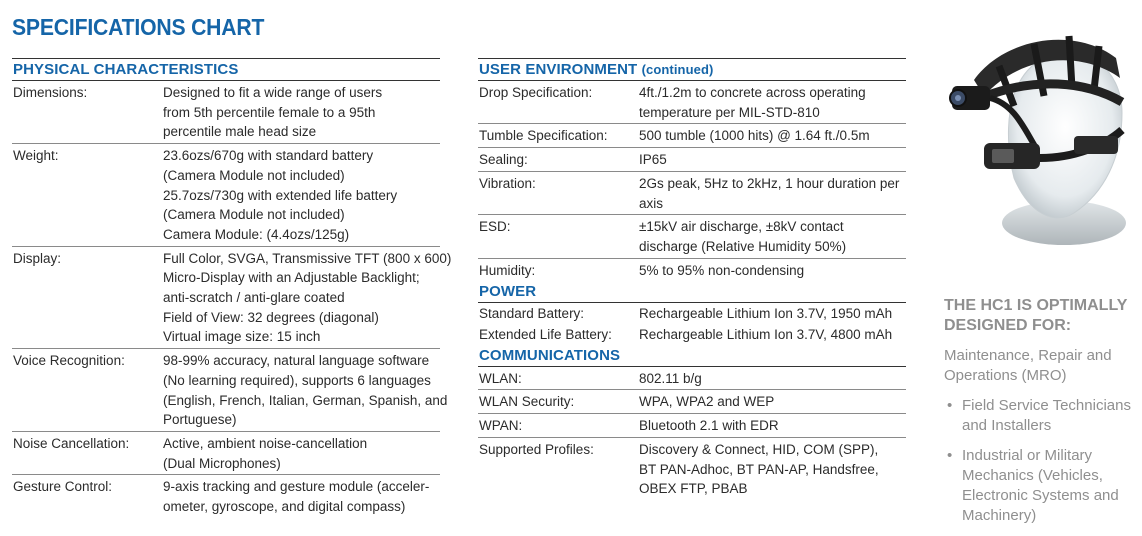 The image size is (1142, 536). I want to click on spec-value-line: from 5th percentile female to a 95th, so click(269, 112).